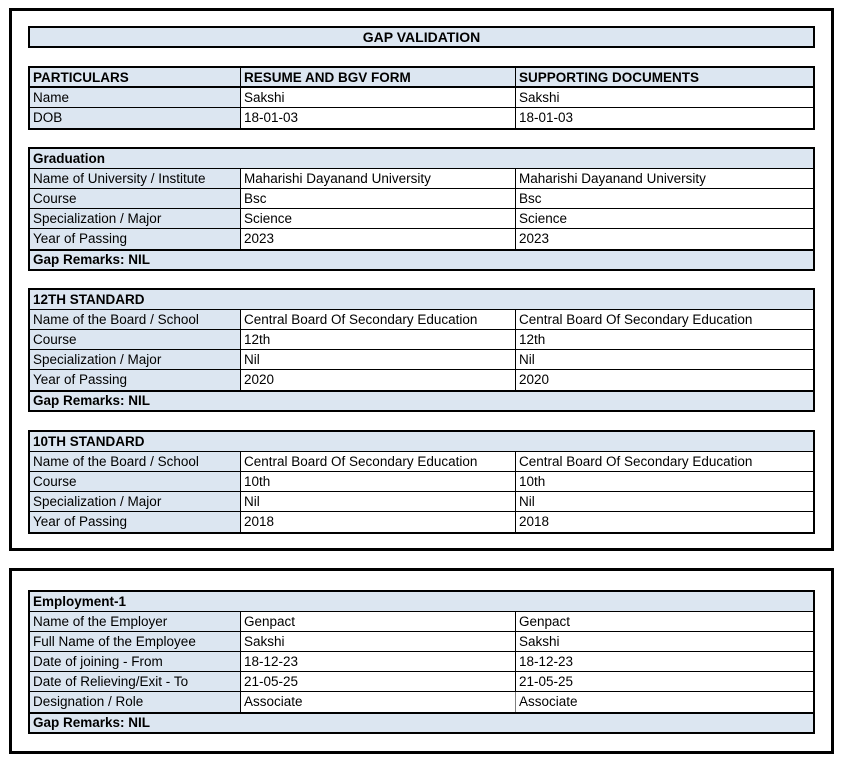 Image resolution: width=842 pixels, height=761 pixels. What do you see at coordinates (135, 118) in the screenshot?
I see `row-label: DOB` at bounding box center [135, 118].